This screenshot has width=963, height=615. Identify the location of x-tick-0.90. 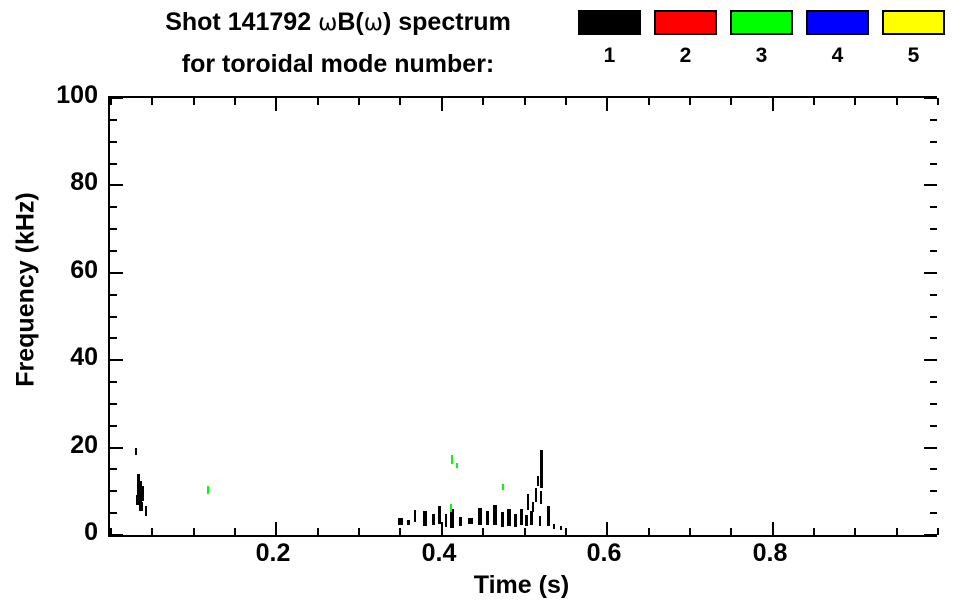
(855, 531).